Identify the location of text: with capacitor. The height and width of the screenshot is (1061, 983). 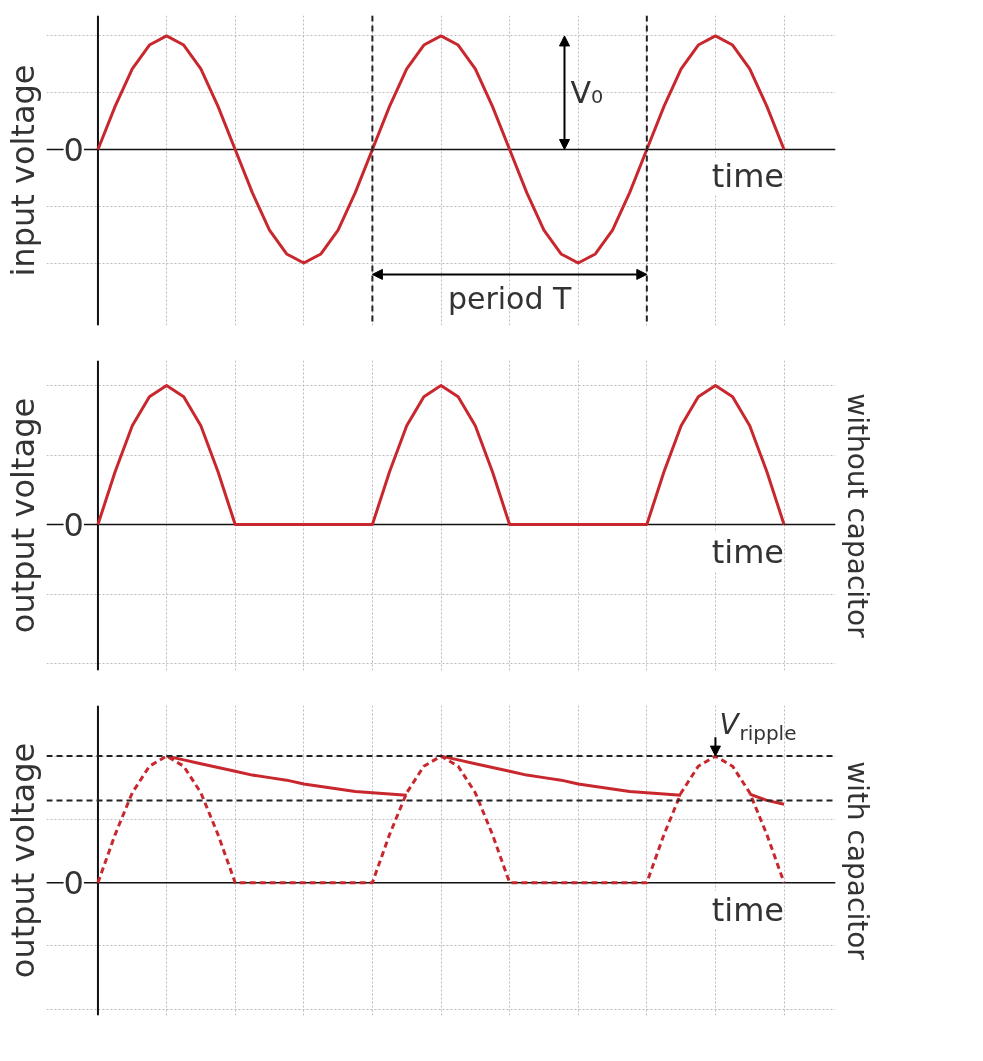
(857, 861).